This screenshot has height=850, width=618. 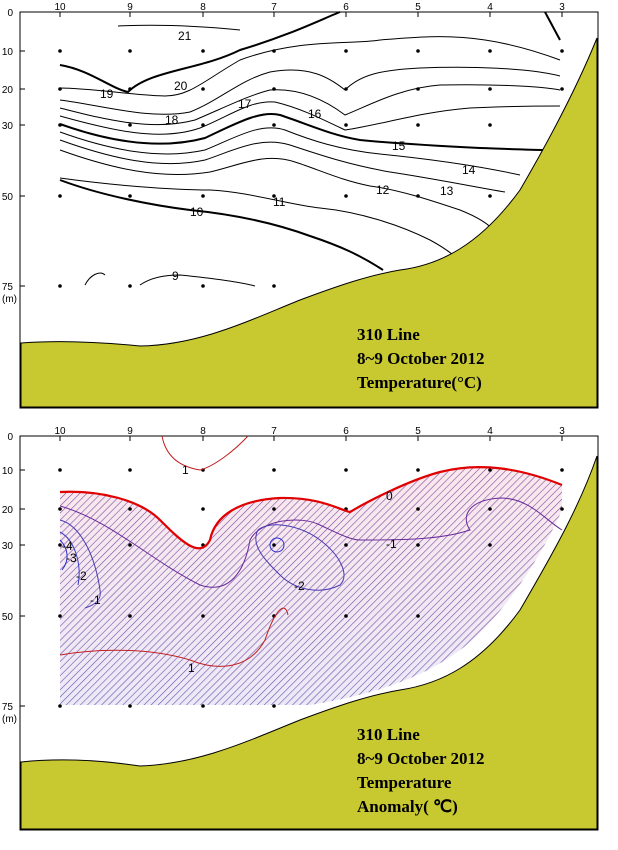 I want to click on anomaly-label-0: 0, so click(x=389, y=496).